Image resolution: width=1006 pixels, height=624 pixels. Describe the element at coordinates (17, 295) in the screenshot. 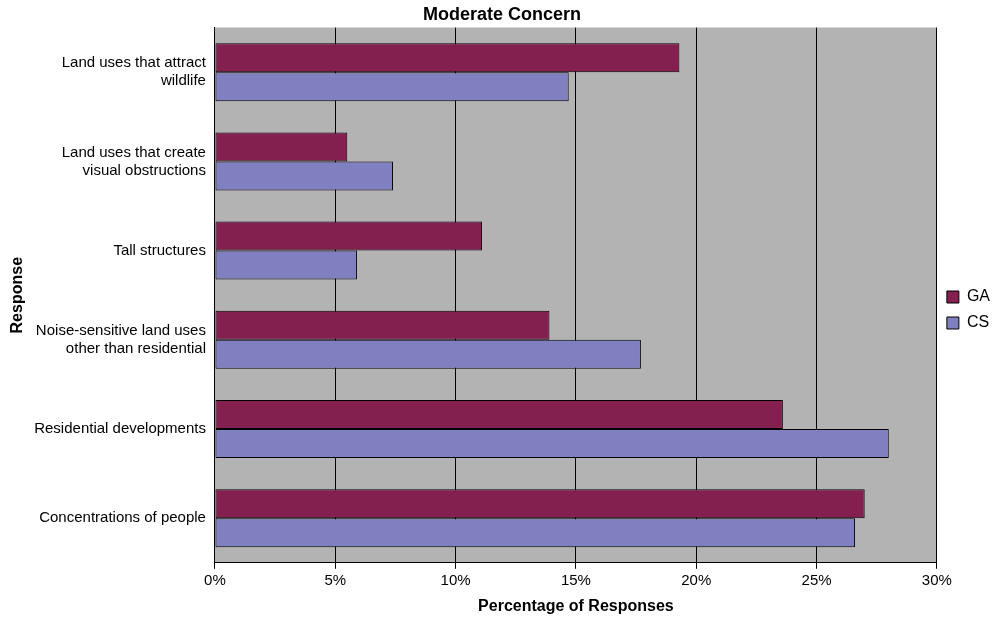

I see `y-axis-title: Response` at that location.